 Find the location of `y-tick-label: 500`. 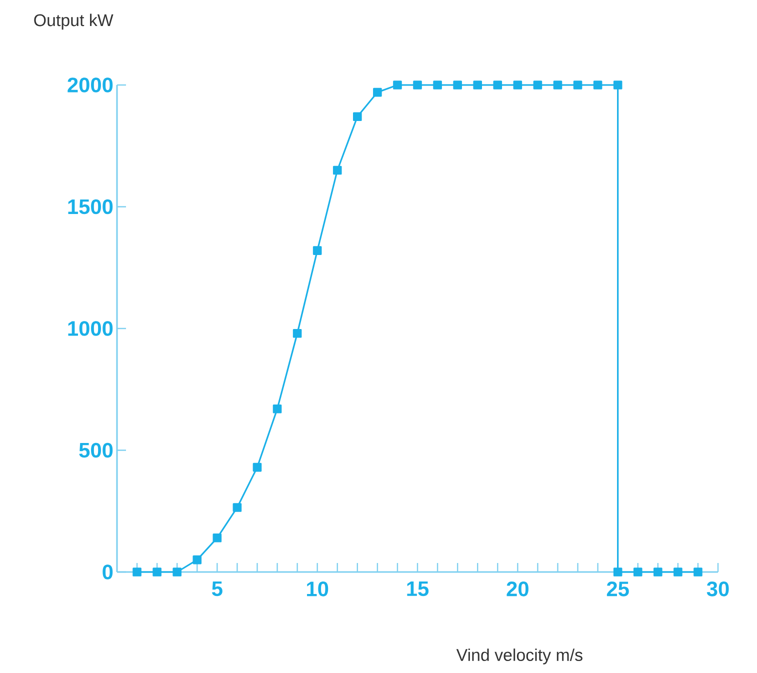

y-tick-label: 500 is located at coordinates (96, 450).